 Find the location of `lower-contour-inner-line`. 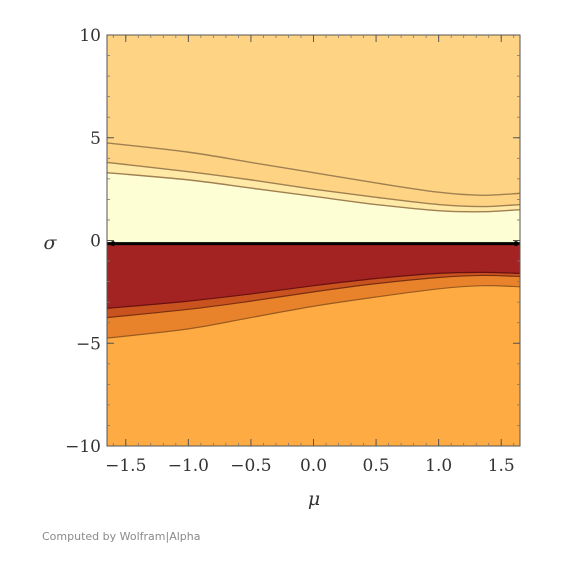

lower-contour-inner-line is located at coordinates (313, 290).